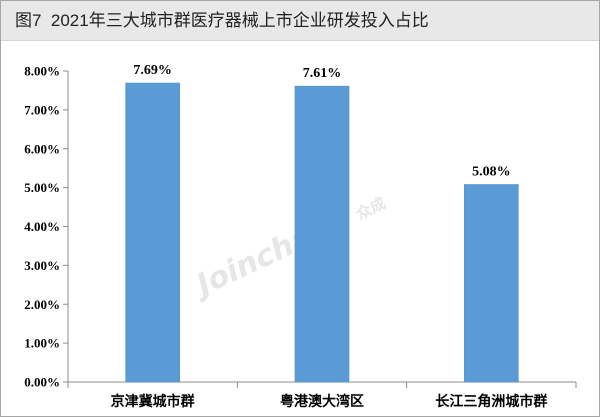  I want to click on y-tick-label: 4.00%, so click(42, 226).